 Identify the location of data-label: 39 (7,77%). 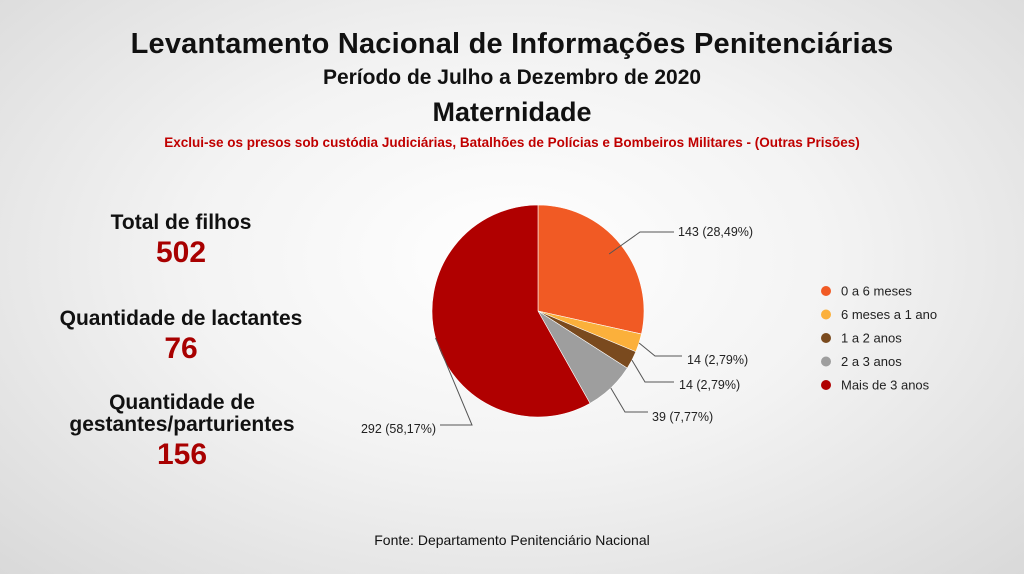
(682, 417).